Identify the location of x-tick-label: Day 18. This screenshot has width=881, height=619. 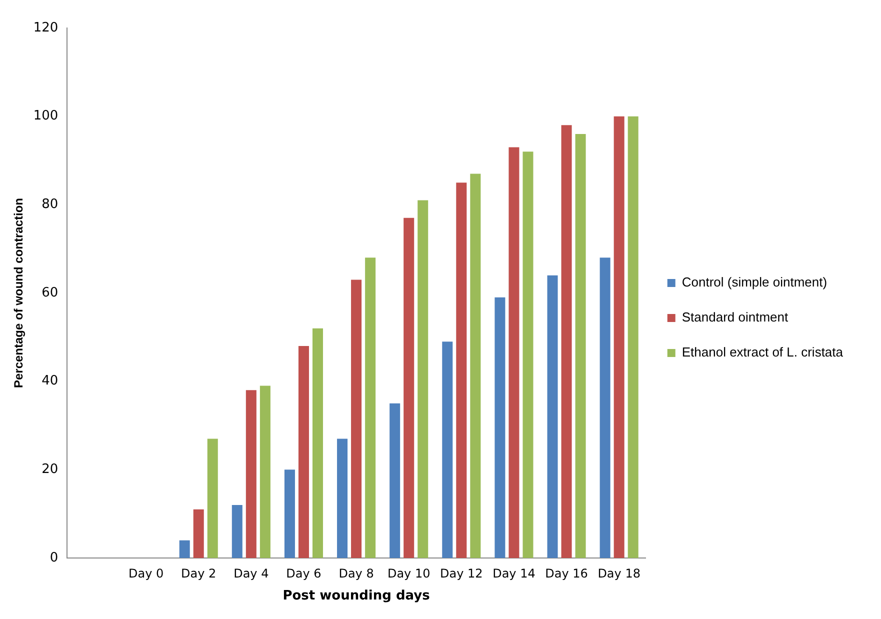
(619, 573).